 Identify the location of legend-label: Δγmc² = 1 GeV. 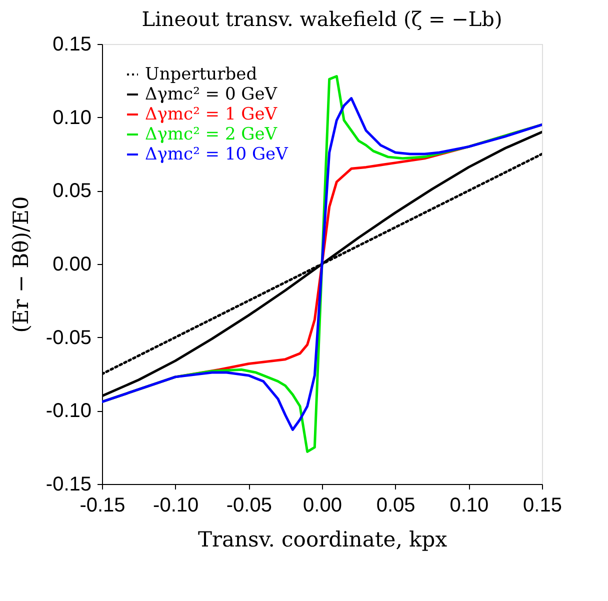
(211, 114).